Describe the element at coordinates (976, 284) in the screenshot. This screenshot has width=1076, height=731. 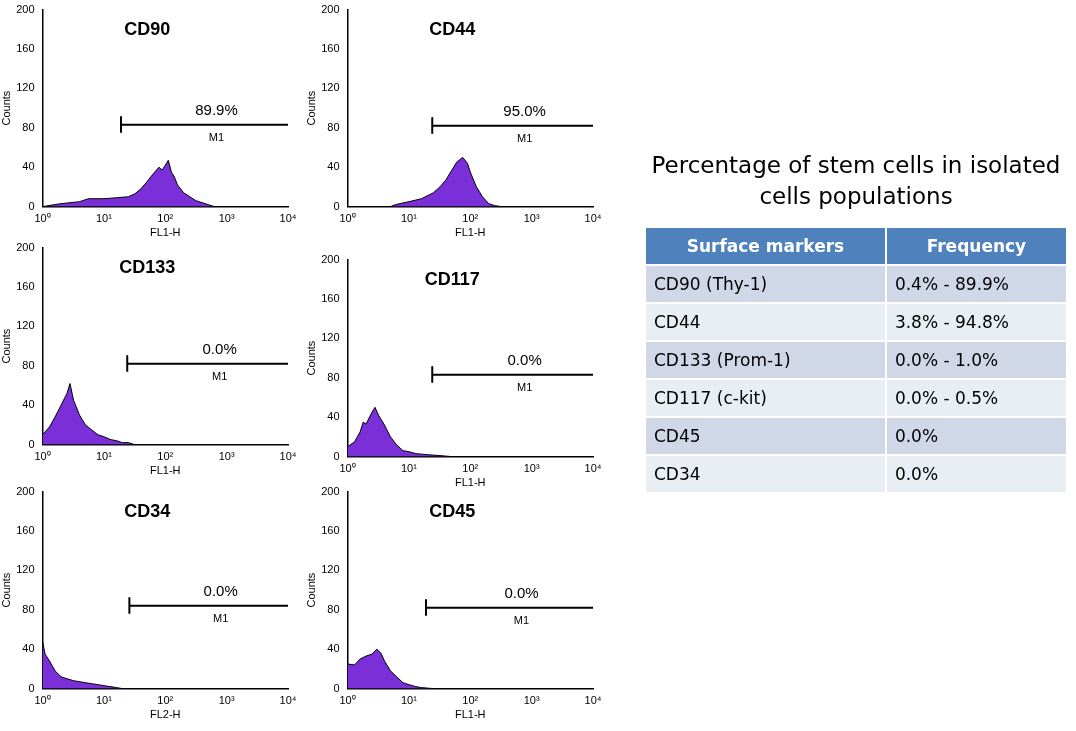
I see `text: 0.4% - 89.9%` at that location.